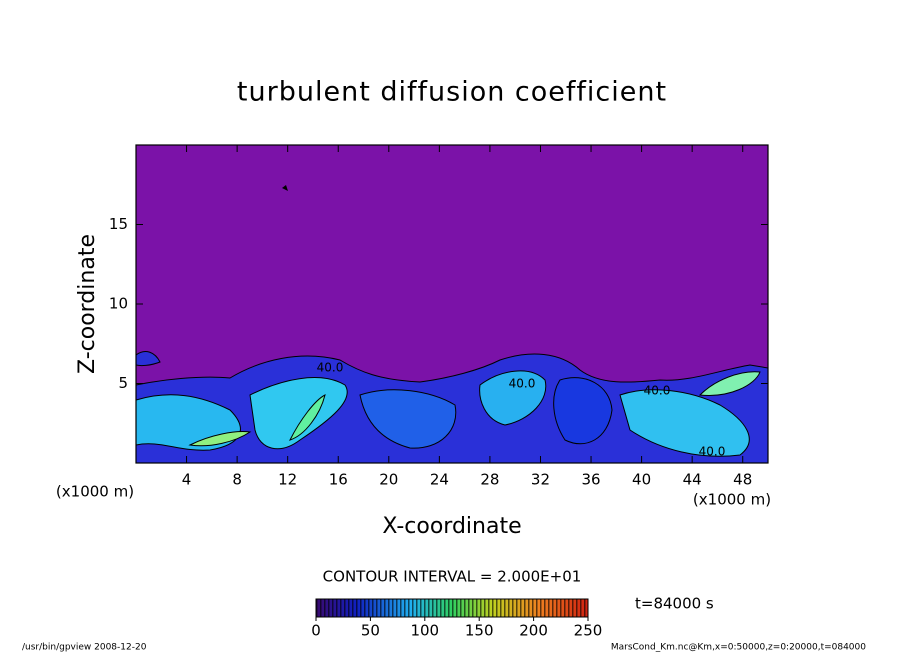 The image size is (904, 654). I want to click on footer-left: /usr/bin/gpview 2008-12-20, so click(84, 648).